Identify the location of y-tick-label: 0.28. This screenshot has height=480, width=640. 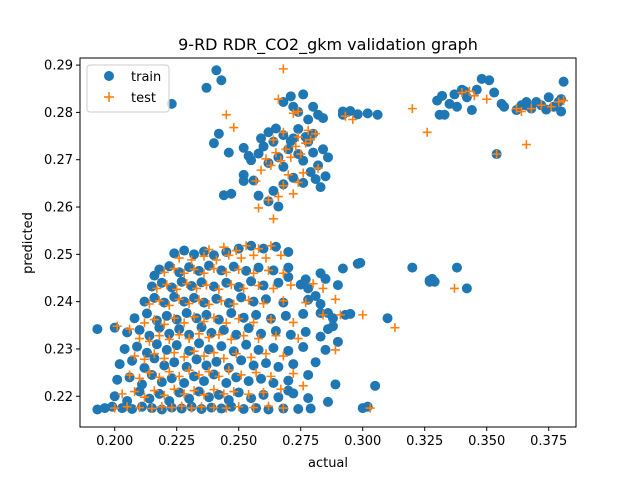
(58, 113).